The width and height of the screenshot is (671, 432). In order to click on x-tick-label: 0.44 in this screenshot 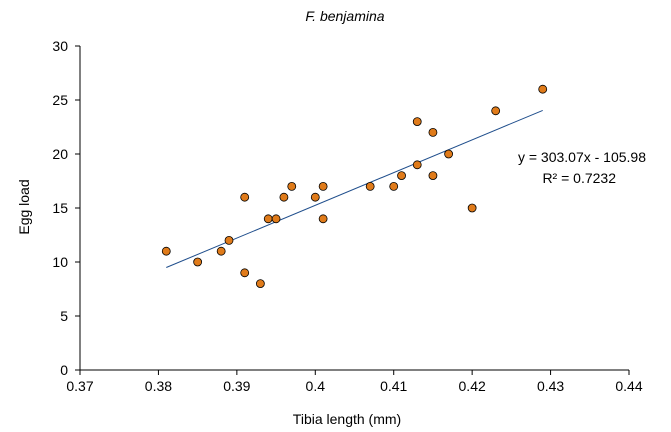, I will do `click(628, 386)`.